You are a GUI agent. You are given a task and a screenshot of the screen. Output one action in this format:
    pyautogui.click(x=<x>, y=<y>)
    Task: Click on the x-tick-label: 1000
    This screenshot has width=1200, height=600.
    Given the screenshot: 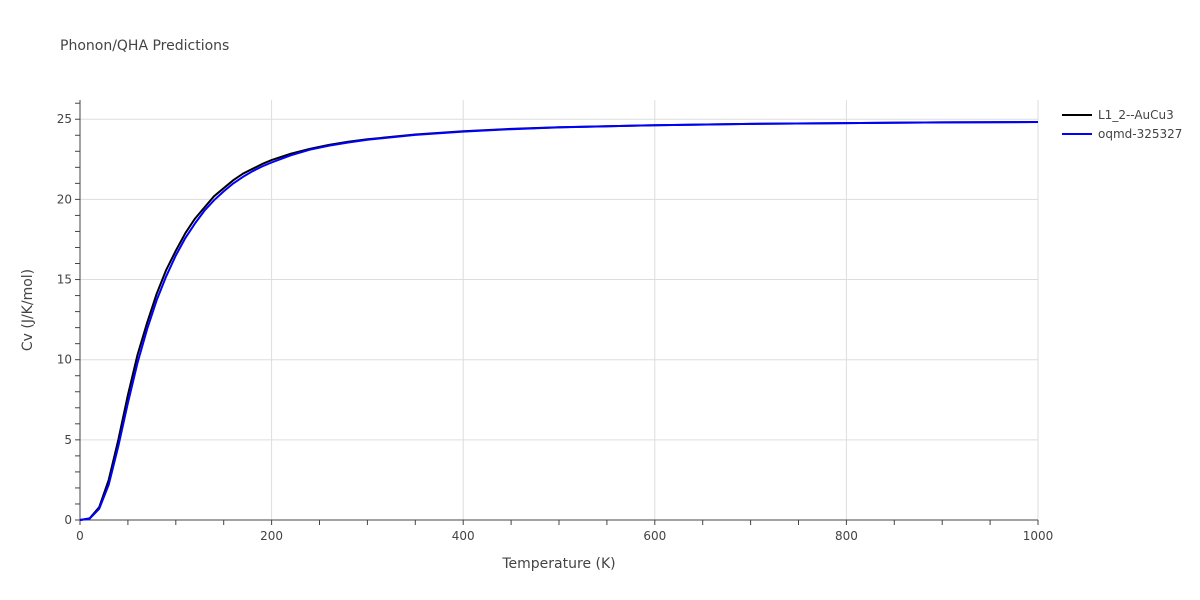 What is the action you would take?
    pyautogui.click(x=1038, y=536)
    